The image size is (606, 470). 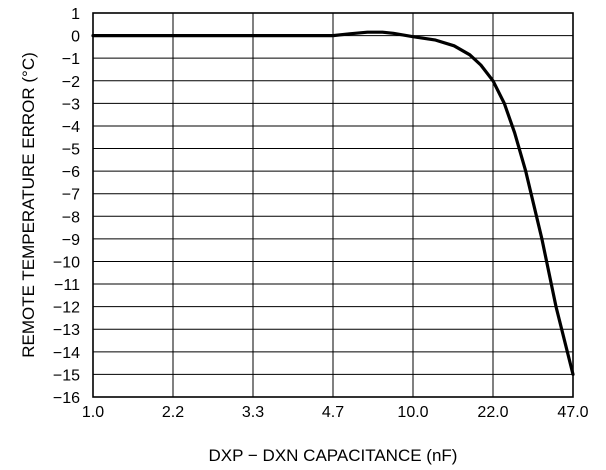 What do you see at coordinates (71, 82) in the screenshot?
I see `y-tick-label: −2` at bounding box center [71, 82].